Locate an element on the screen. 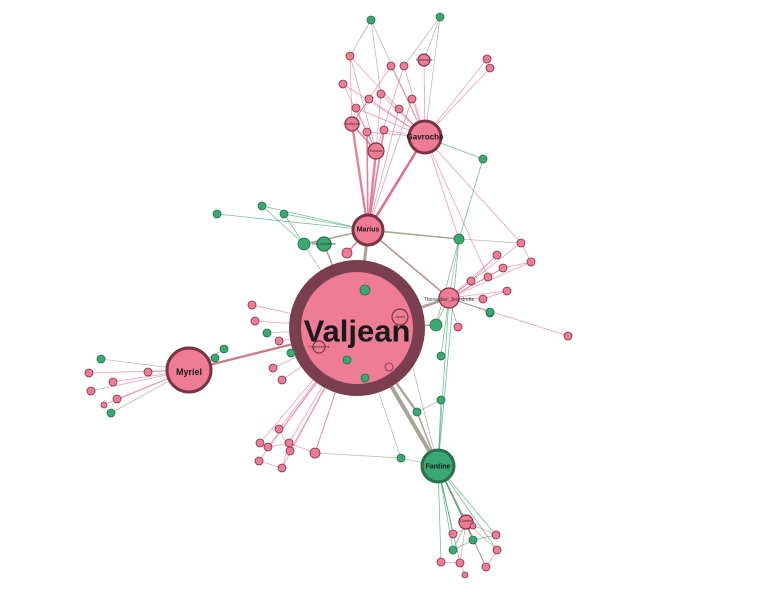 The width and height of the screenshot is (764, 592). node-r10 is located at coordinates (497, 255).